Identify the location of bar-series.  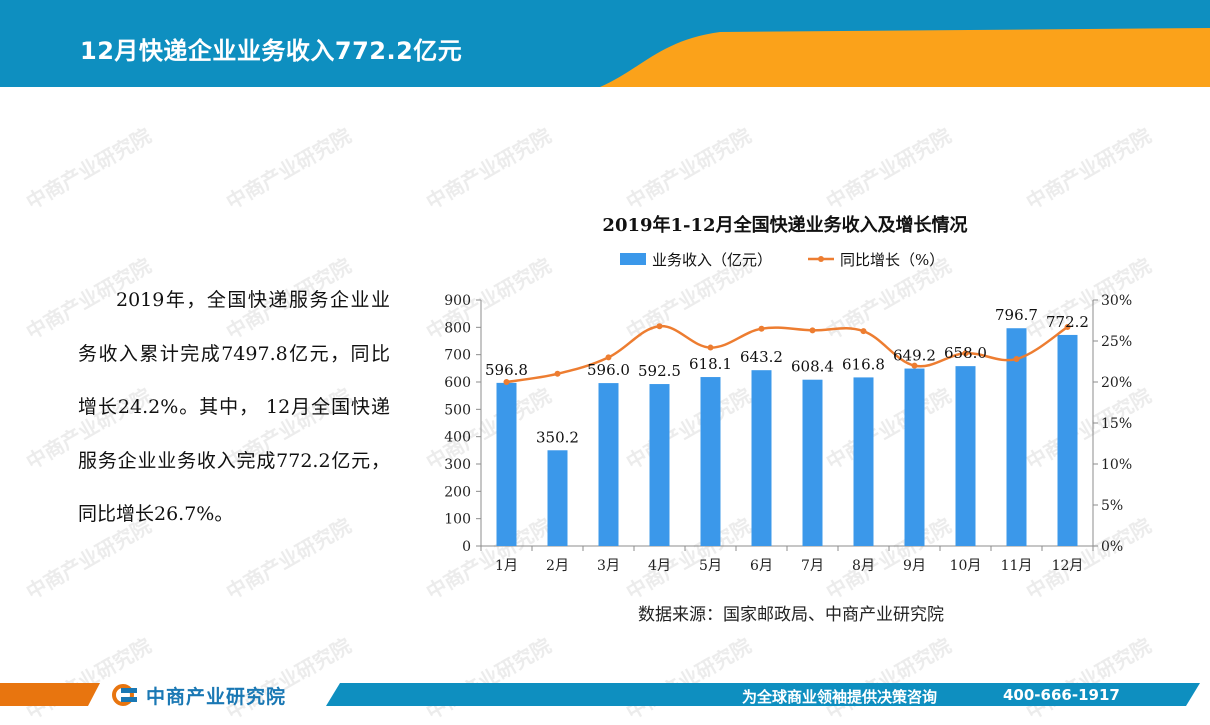
(787, 437).